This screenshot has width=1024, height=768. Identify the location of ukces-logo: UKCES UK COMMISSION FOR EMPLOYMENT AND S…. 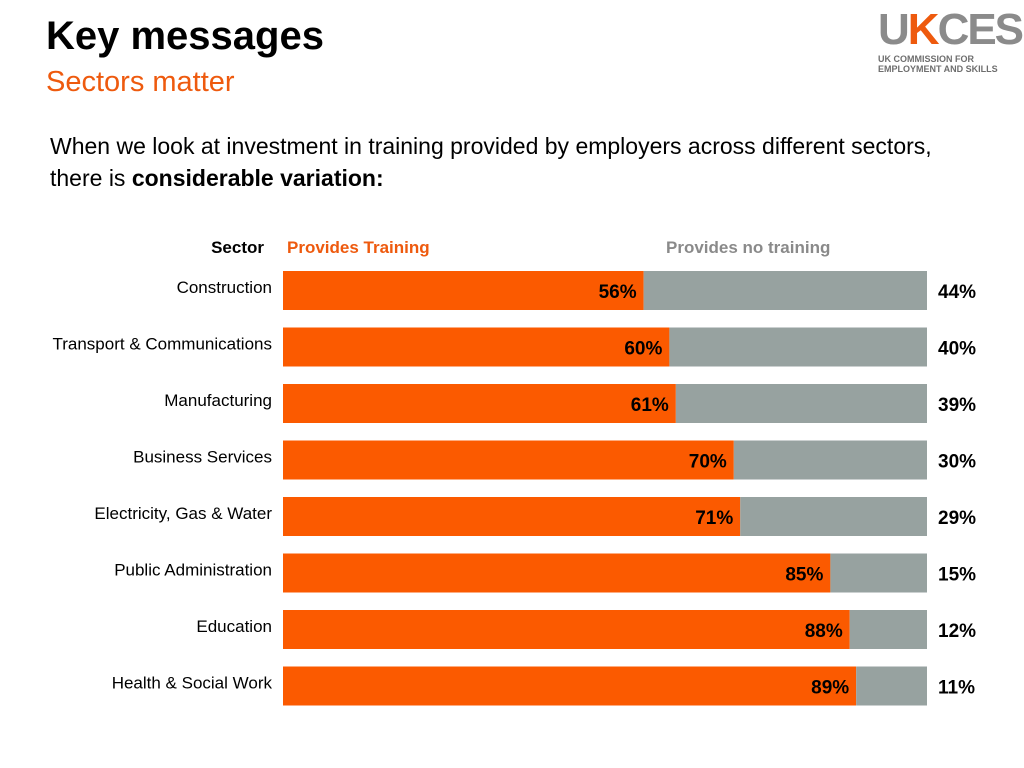
(951, 40).